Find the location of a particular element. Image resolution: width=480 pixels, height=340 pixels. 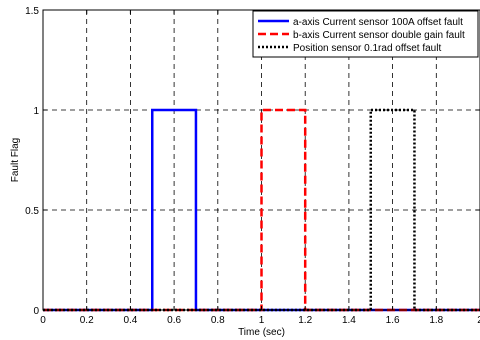

legend-box is located at coordinates (365, 34).